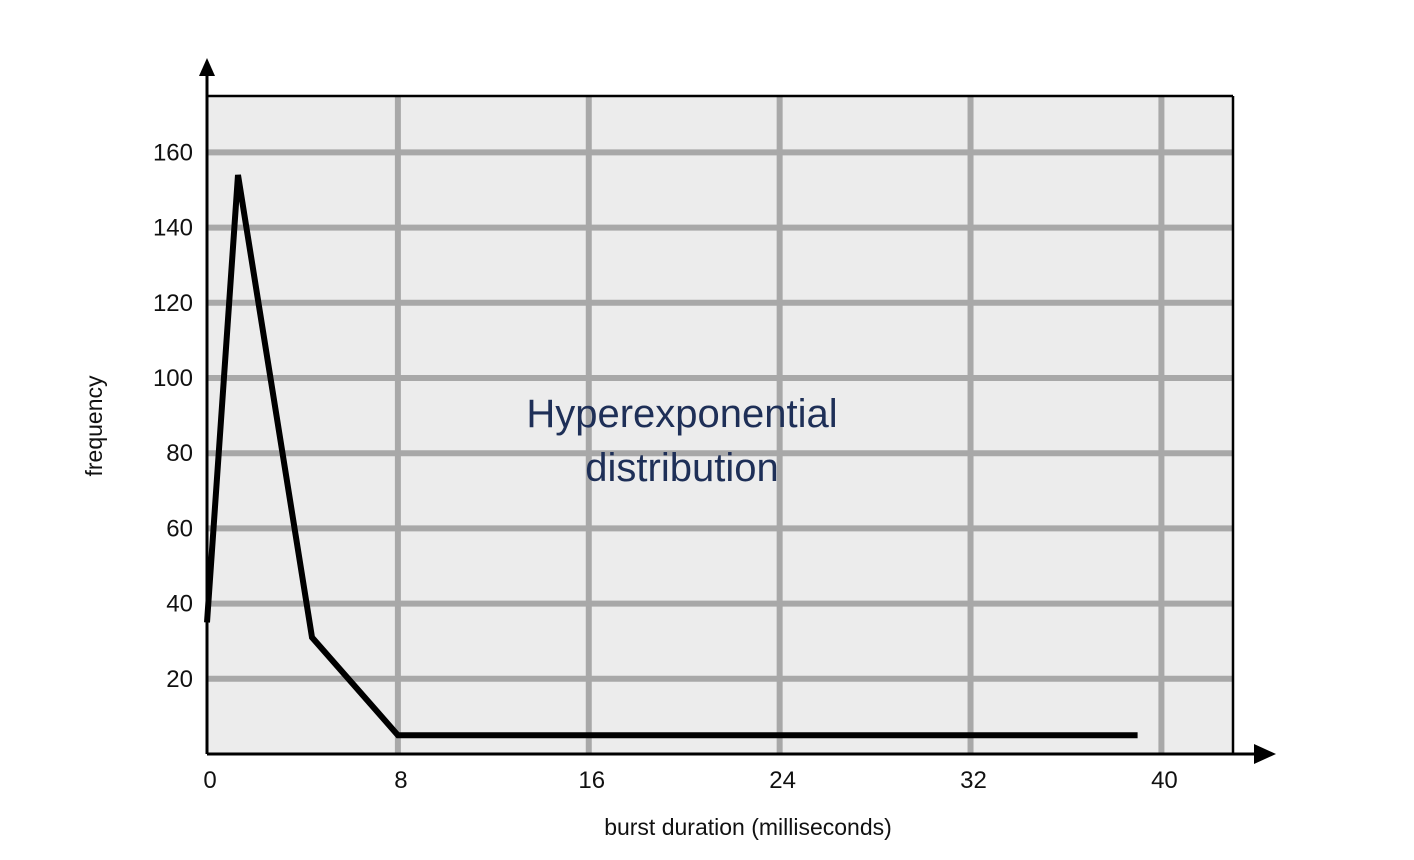  I want to click on y-tick-label: 120, so click(173, 303).